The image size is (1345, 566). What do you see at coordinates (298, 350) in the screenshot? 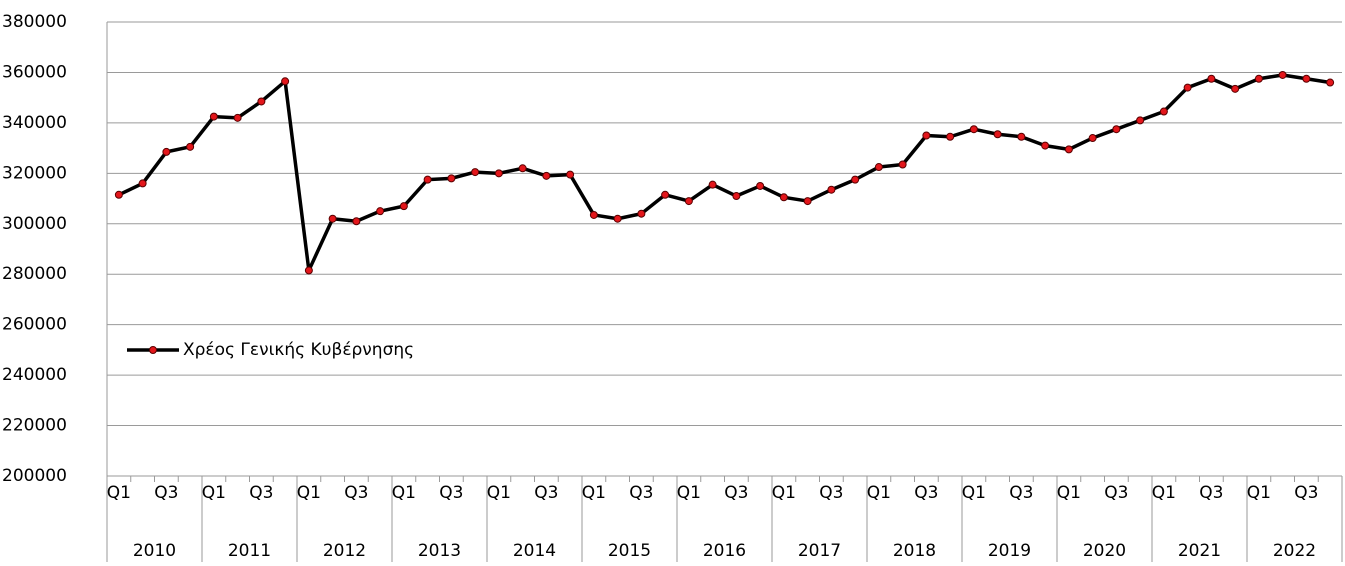
I see `legend-label: Χρέος Γενικής Κυβέρνησης` at bounding box center [298, 350].